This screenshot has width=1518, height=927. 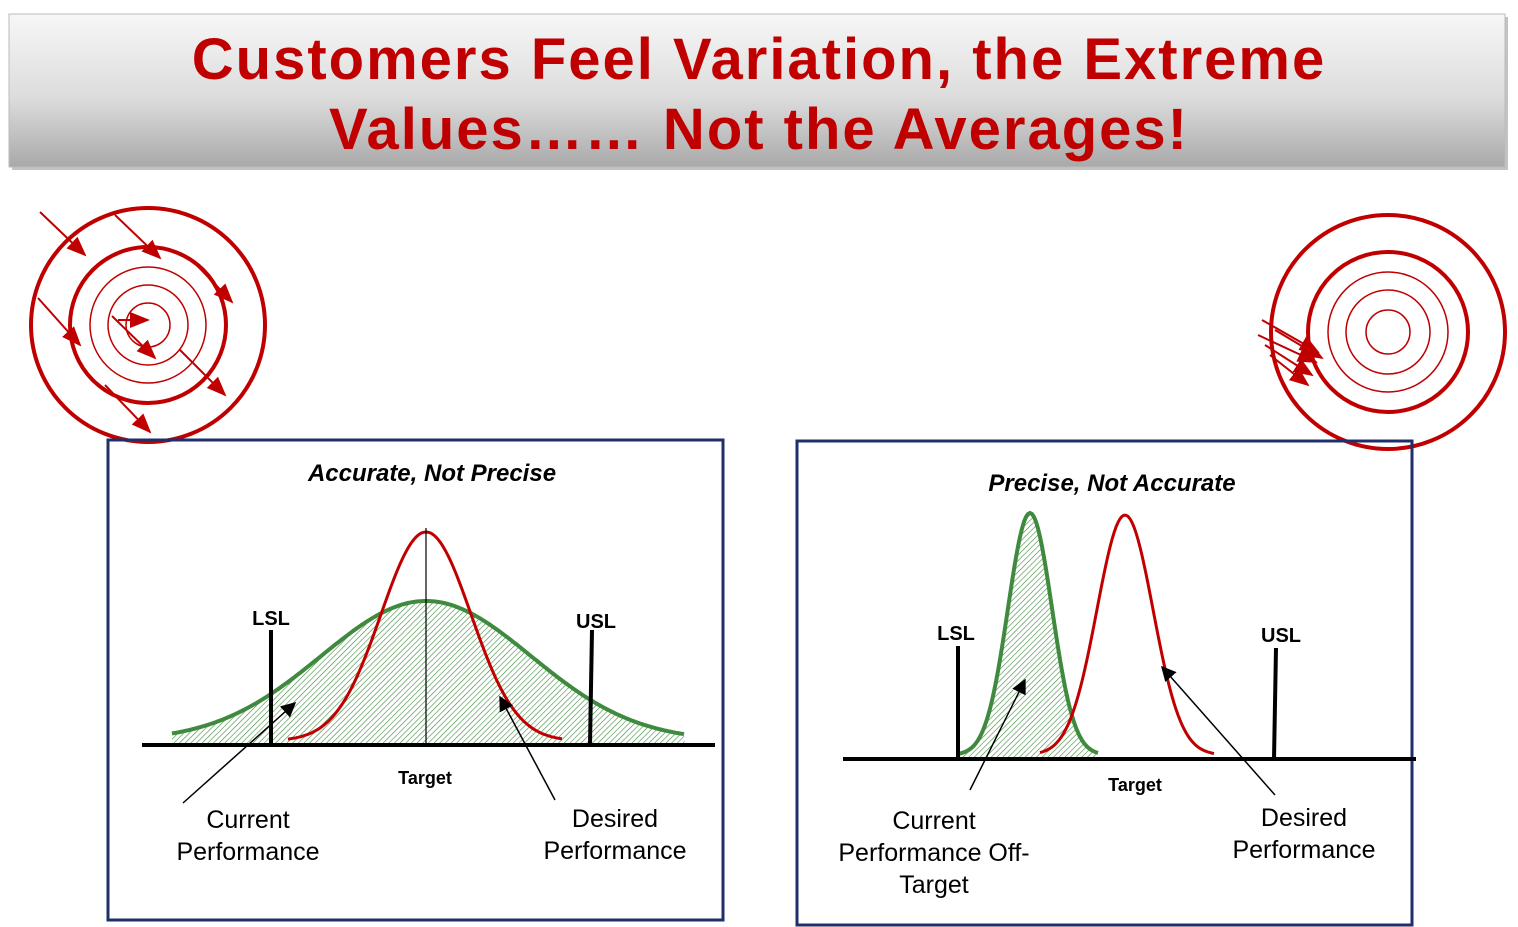 I want to click on title-line: Customers Feel Variation, the Extreme, so click(x=759, y=59).